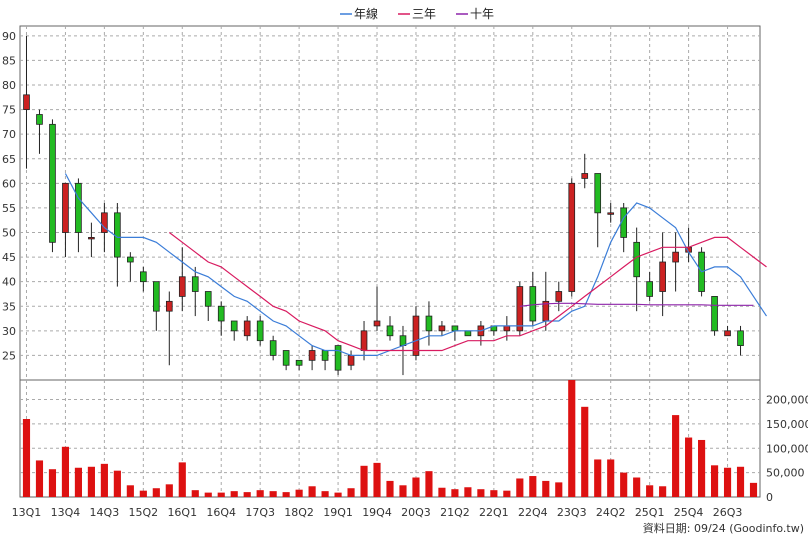 The height and width of the screenshot is (540, 808). What do you see at coordinates (105, 512) in the screenshot?
I see `x-tick-label: 14Q3` at bounding box center [105, 512].